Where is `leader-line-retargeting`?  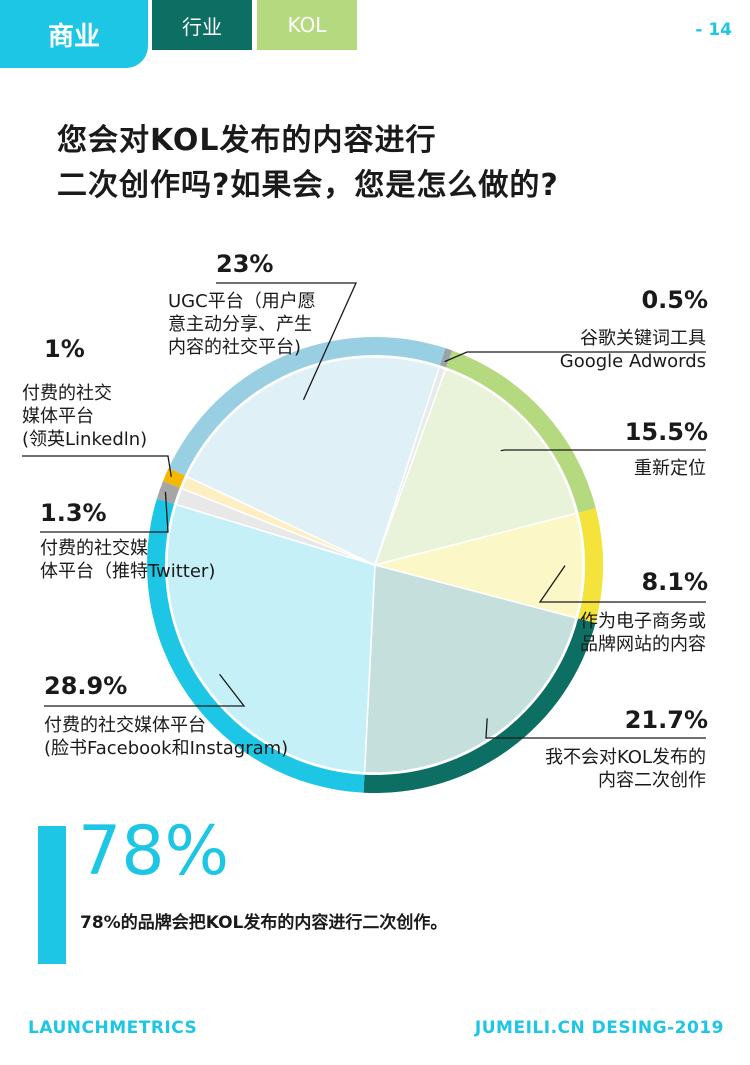 leader-line-retargeting is located at coordinates (603, 450).